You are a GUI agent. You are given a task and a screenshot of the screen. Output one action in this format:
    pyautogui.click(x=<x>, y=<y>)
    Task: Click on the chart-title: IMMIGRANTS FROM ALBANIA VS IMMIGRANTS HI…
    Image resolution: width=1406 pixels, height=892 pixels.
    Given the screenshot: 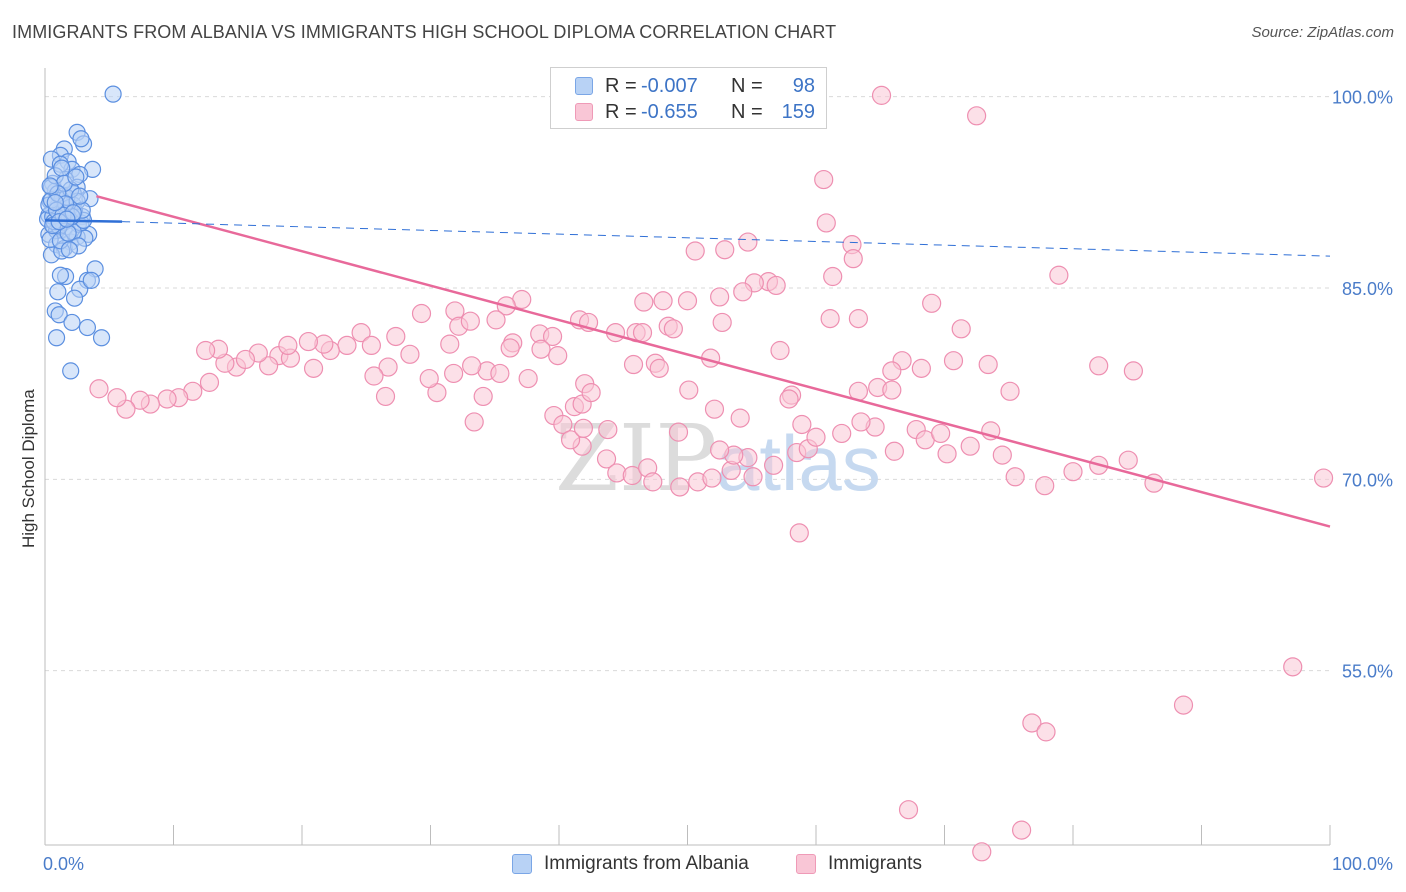 What is the action you would take?
    pyautogui.click(x=424, y=32)
    